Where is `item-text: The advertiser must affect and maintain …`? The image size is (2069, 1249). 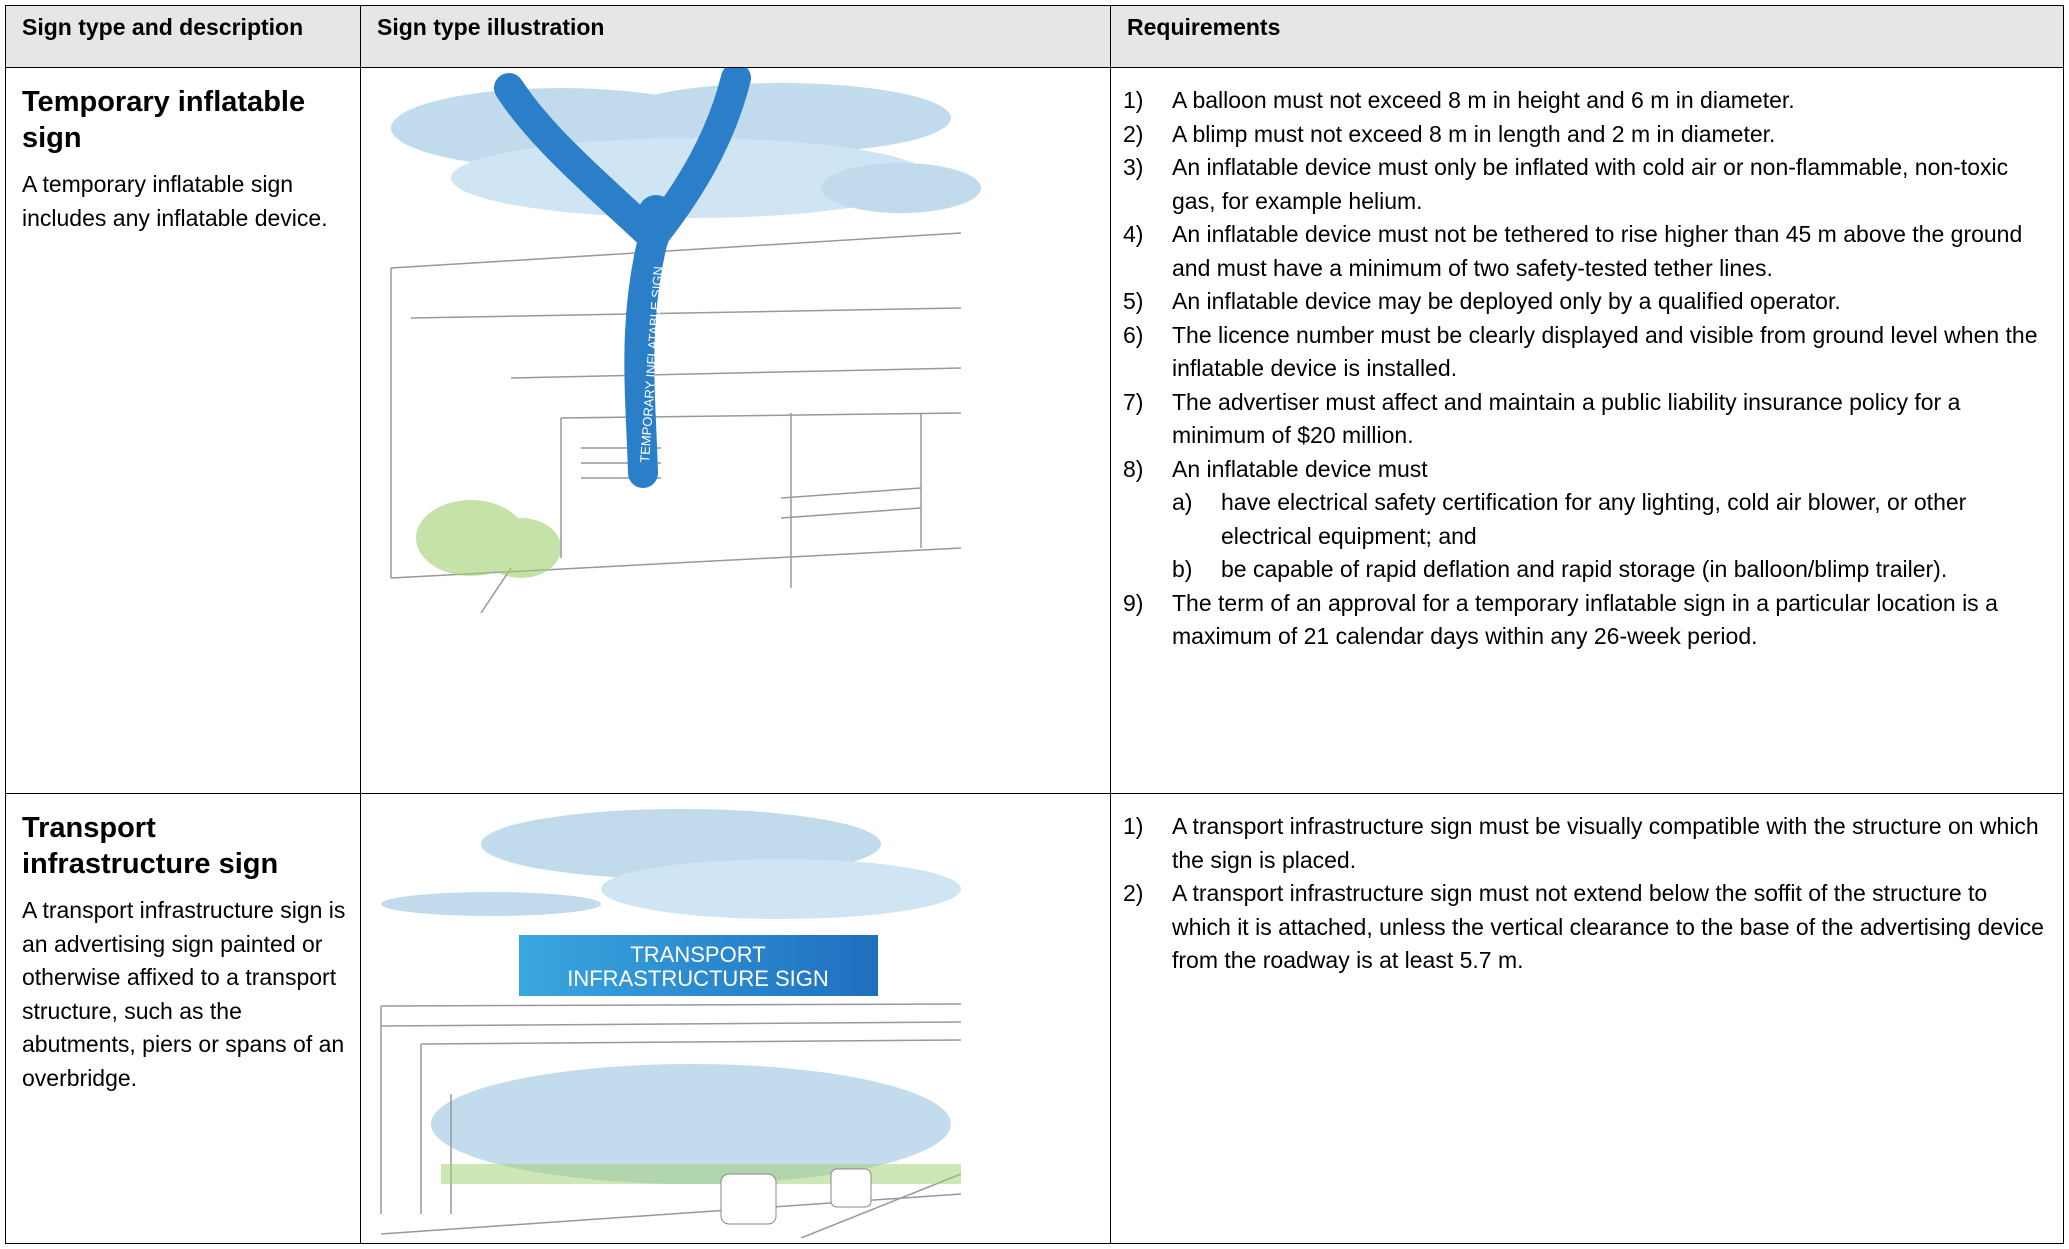
item-text: The advertiser must affect and maintain … is located at coordinates (1566, 418).